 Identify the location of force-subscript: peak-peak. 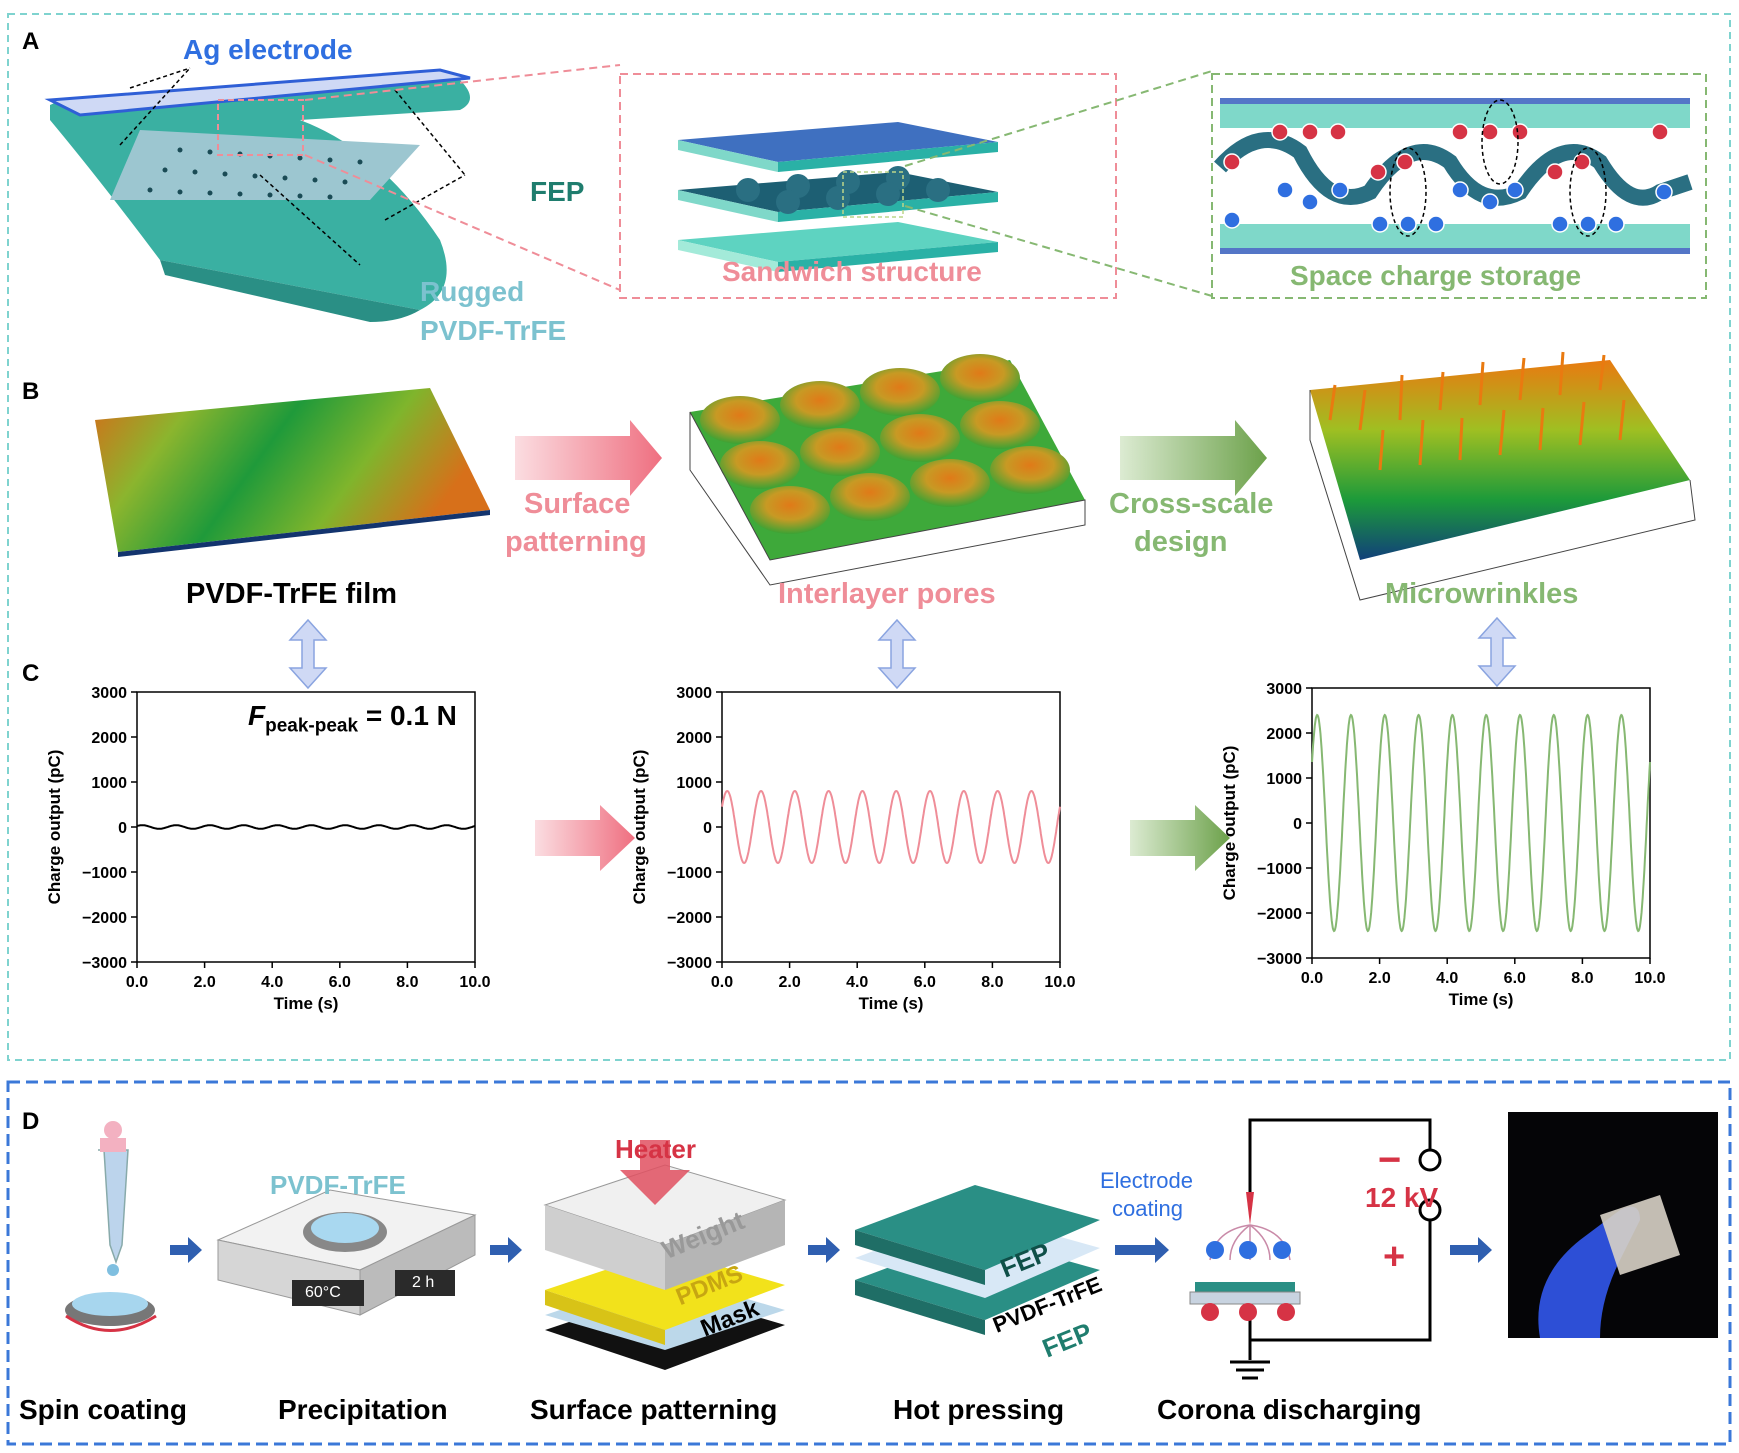
(312, 726).